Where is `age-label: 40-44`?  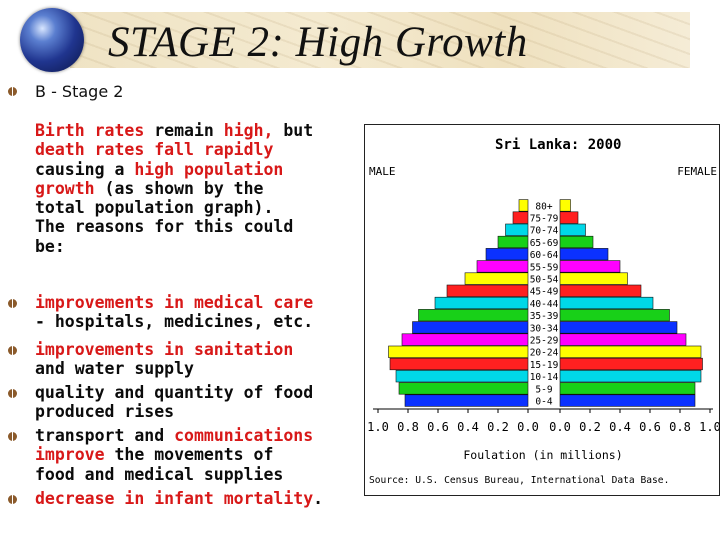
age-label: 40-44 is located at coordinates (544, 304).